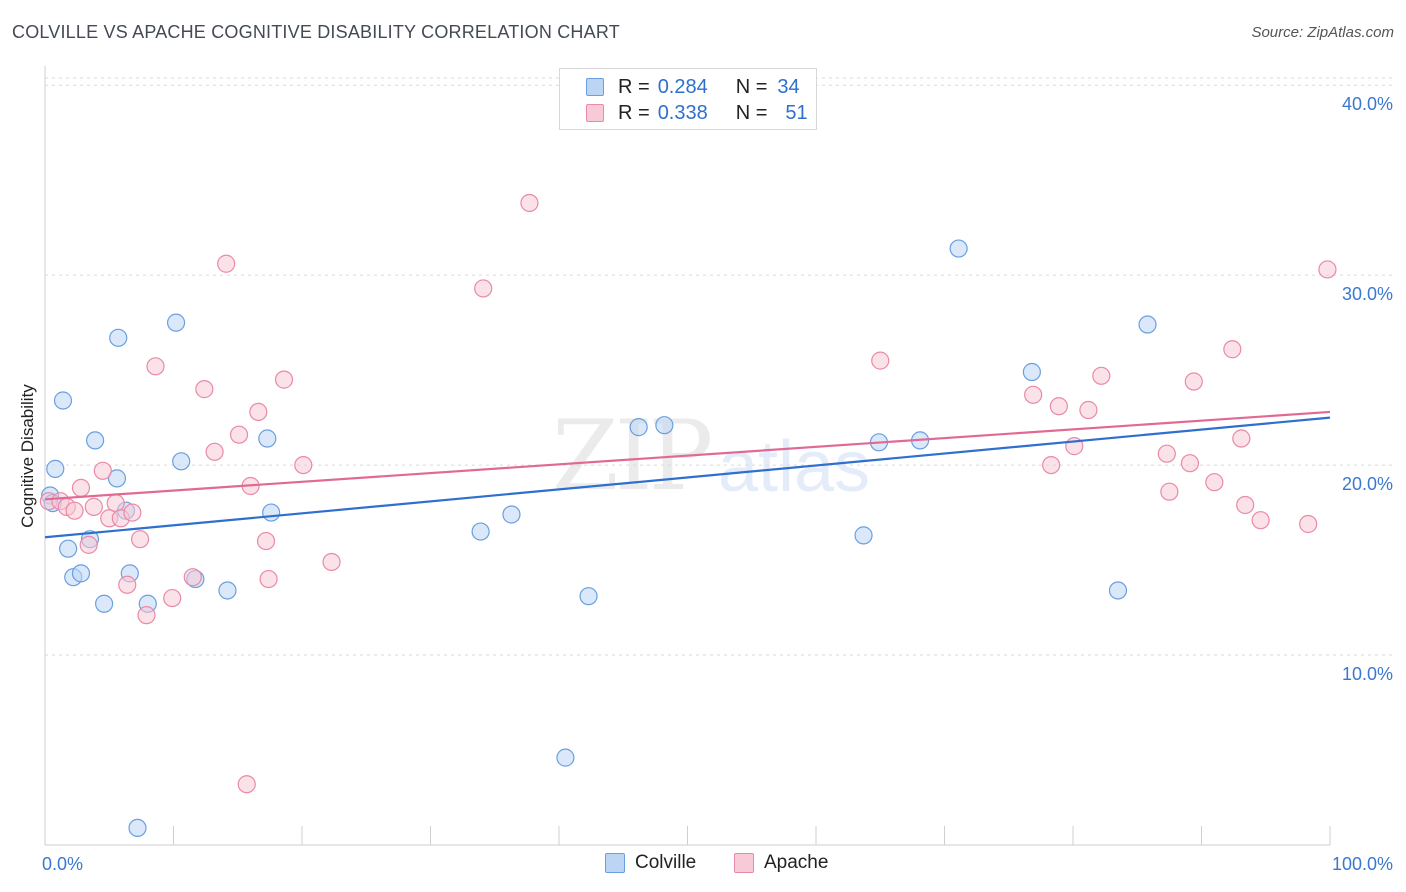 This screenshot has height=892, width=1406. I want to click on colville-n-value: 34, so click(788, 86).